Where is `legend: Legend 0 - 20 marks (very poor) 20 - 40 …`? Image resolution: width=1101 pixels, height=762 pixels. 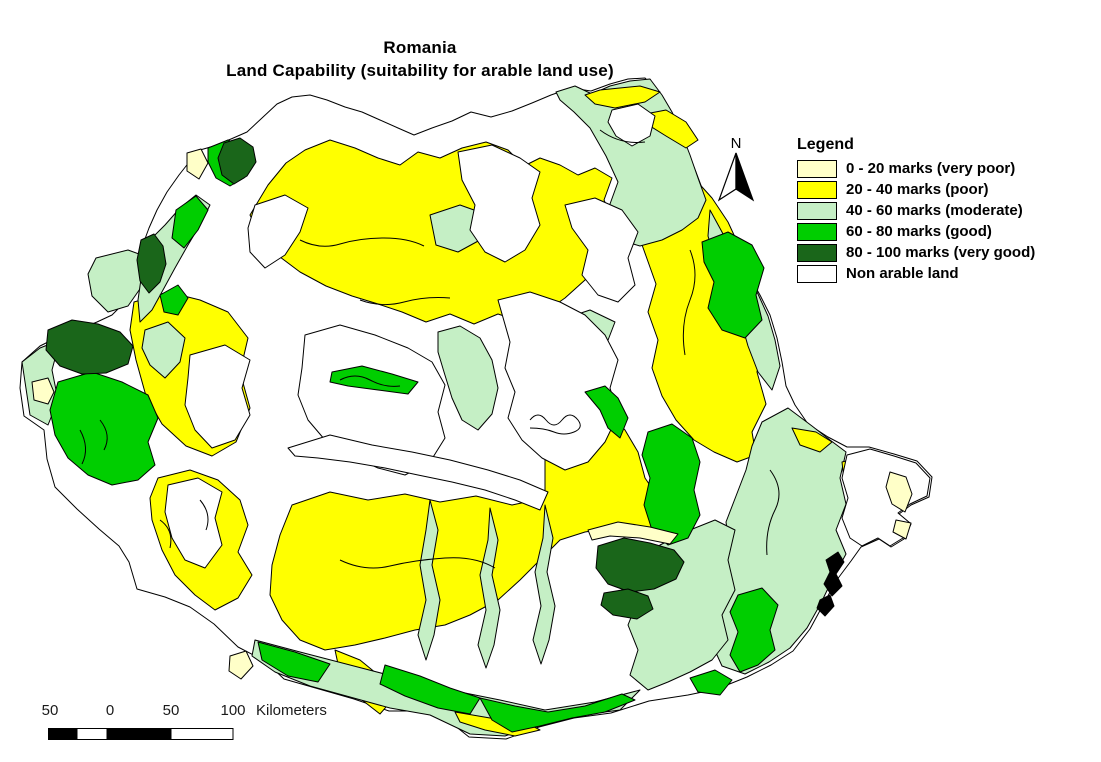 legend: Legend 0 - 20 marks (very poor) 20 - 40 … is located at coordinates (916, 210).